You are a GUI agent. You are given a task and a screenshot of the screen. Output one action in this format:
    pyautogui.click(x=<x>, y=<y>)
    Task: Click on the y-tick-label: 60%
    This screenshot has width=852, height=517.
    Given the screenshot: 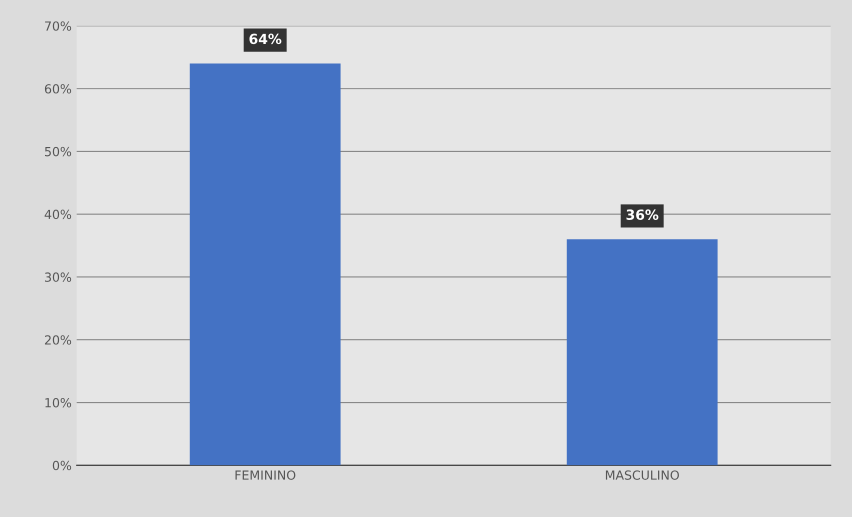 What is the action you would take?
    pyautogui.click(x=58, y=89)
    